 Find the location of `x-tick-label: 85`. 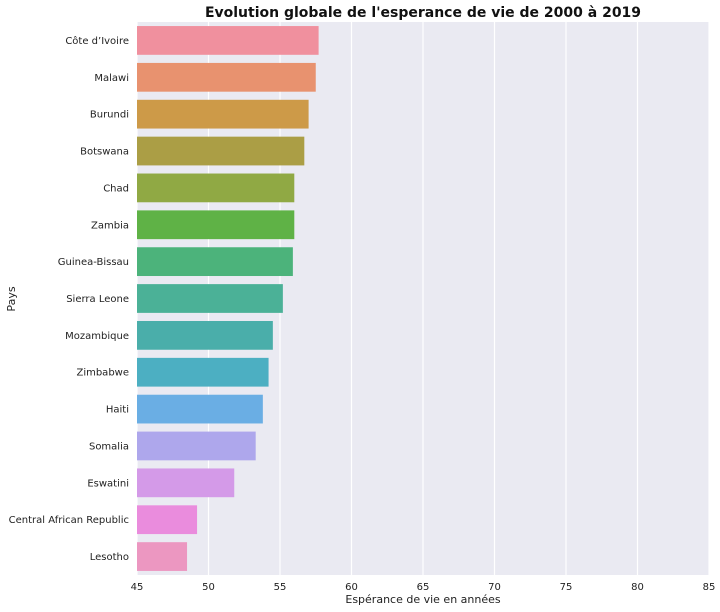

x-tick-label: 85 is located at coordinates (709, 587).